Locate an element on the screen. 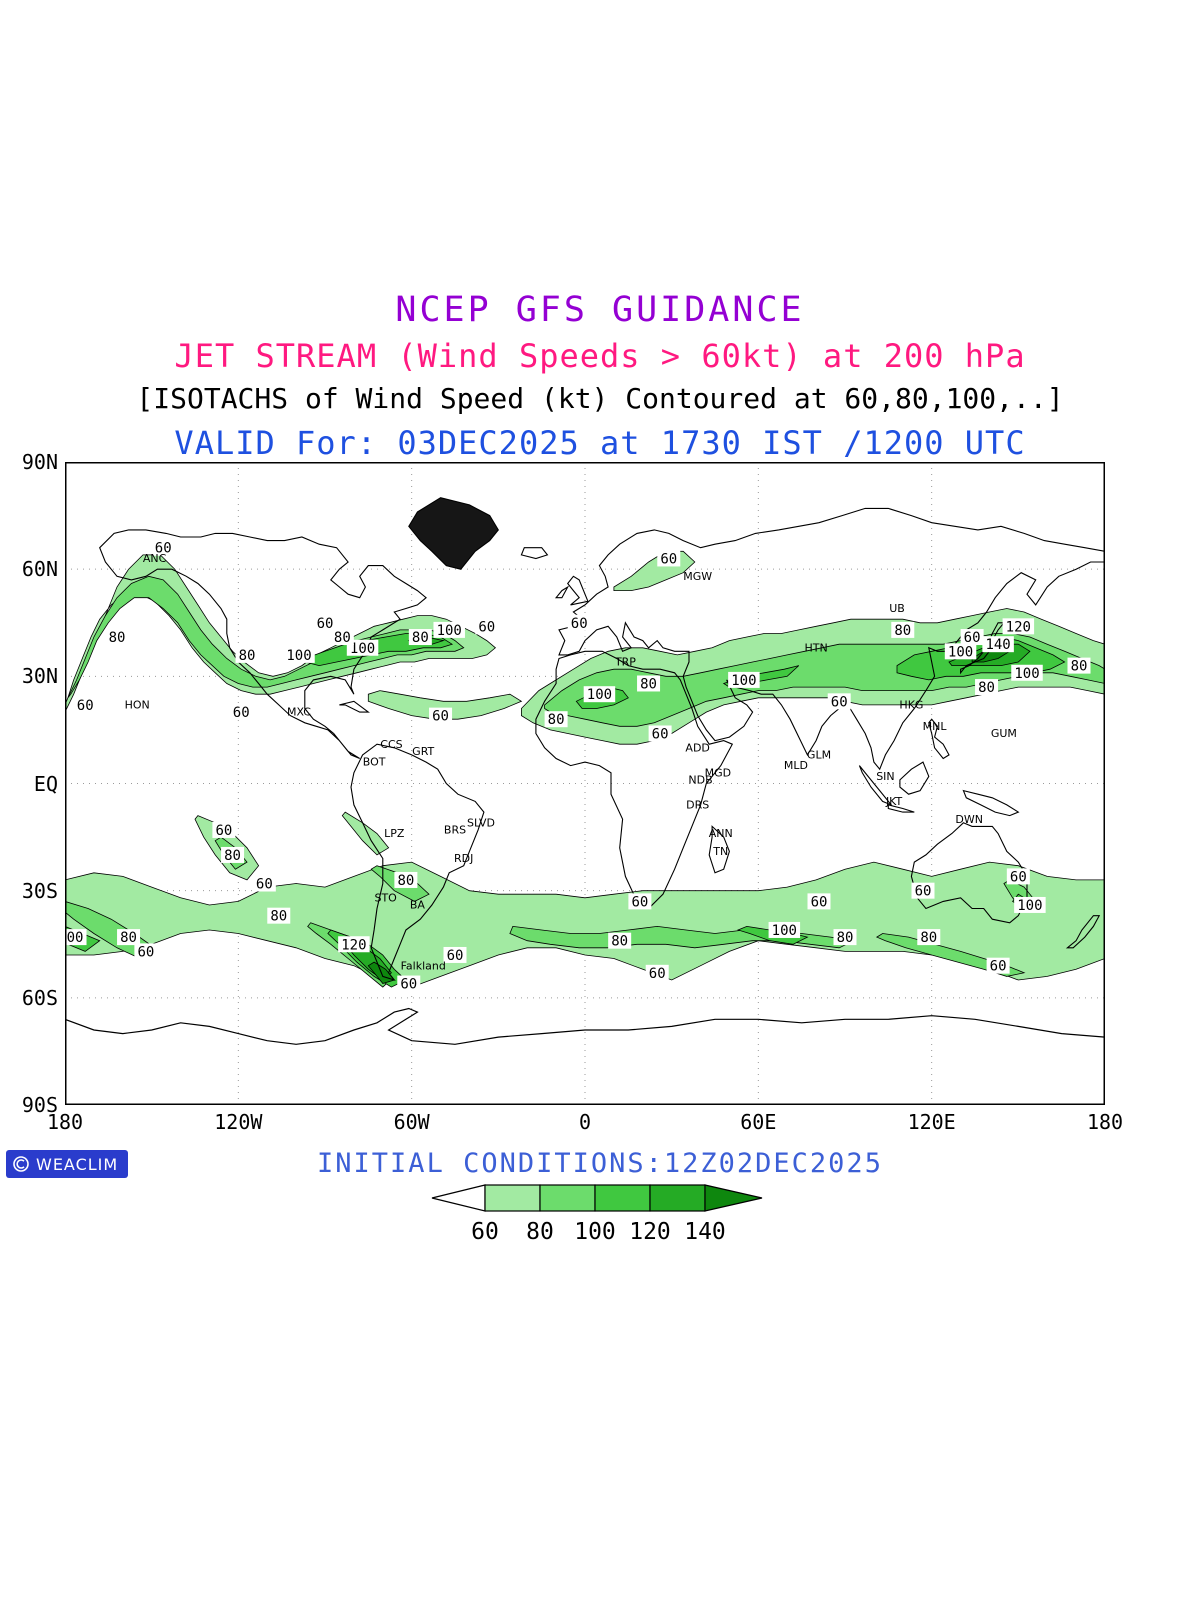  station-CCS: CCS is located at coordinates (391, 744).